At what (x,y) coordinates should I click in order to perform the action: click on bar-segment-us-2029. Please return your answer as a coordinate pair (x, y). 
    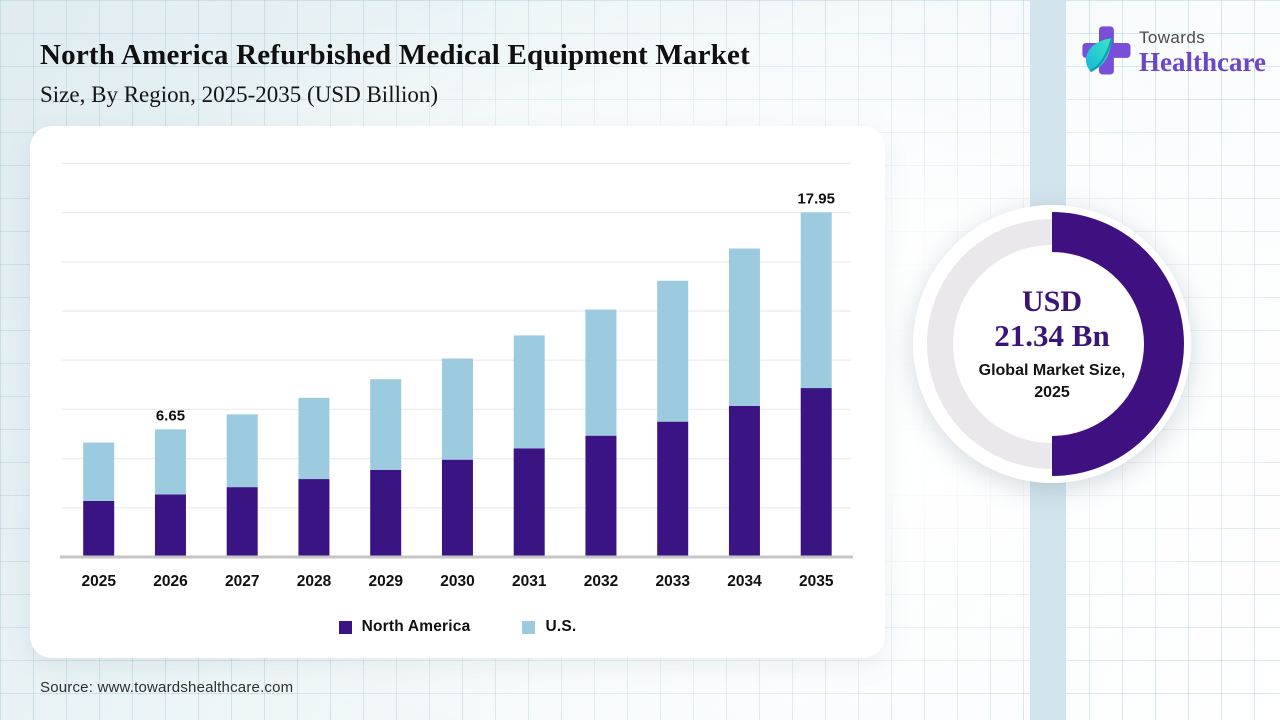
    Looking at the image, I should click on (386, 424).